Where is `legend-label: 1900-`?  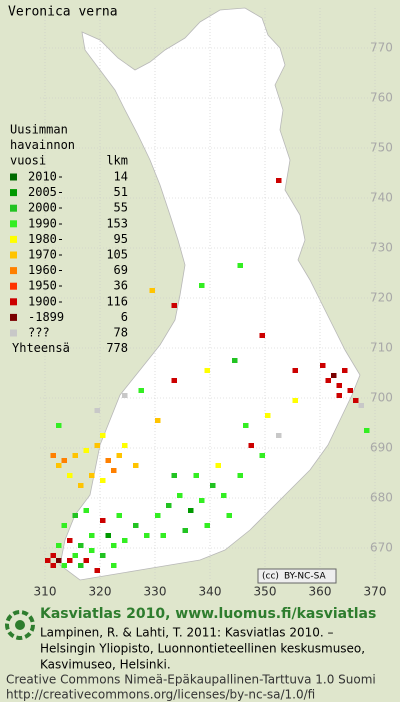 legend-label: 1900- is located at coordinates (46, 301).